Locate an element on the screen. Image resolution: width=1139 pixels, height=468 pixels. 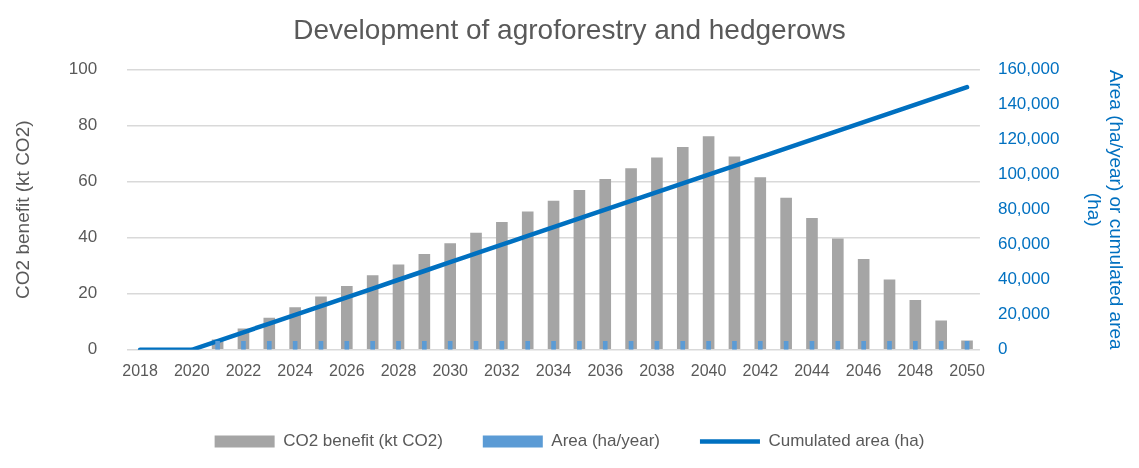
x-tick-label: 2040 is located at coordinates (708, 370).